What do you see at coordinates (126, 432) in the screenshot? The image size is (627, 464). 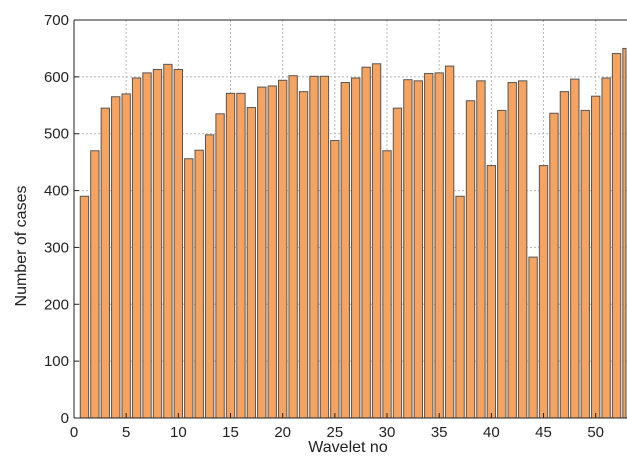 I see `x-tick-label: 5` at bounding box center [126, 432].